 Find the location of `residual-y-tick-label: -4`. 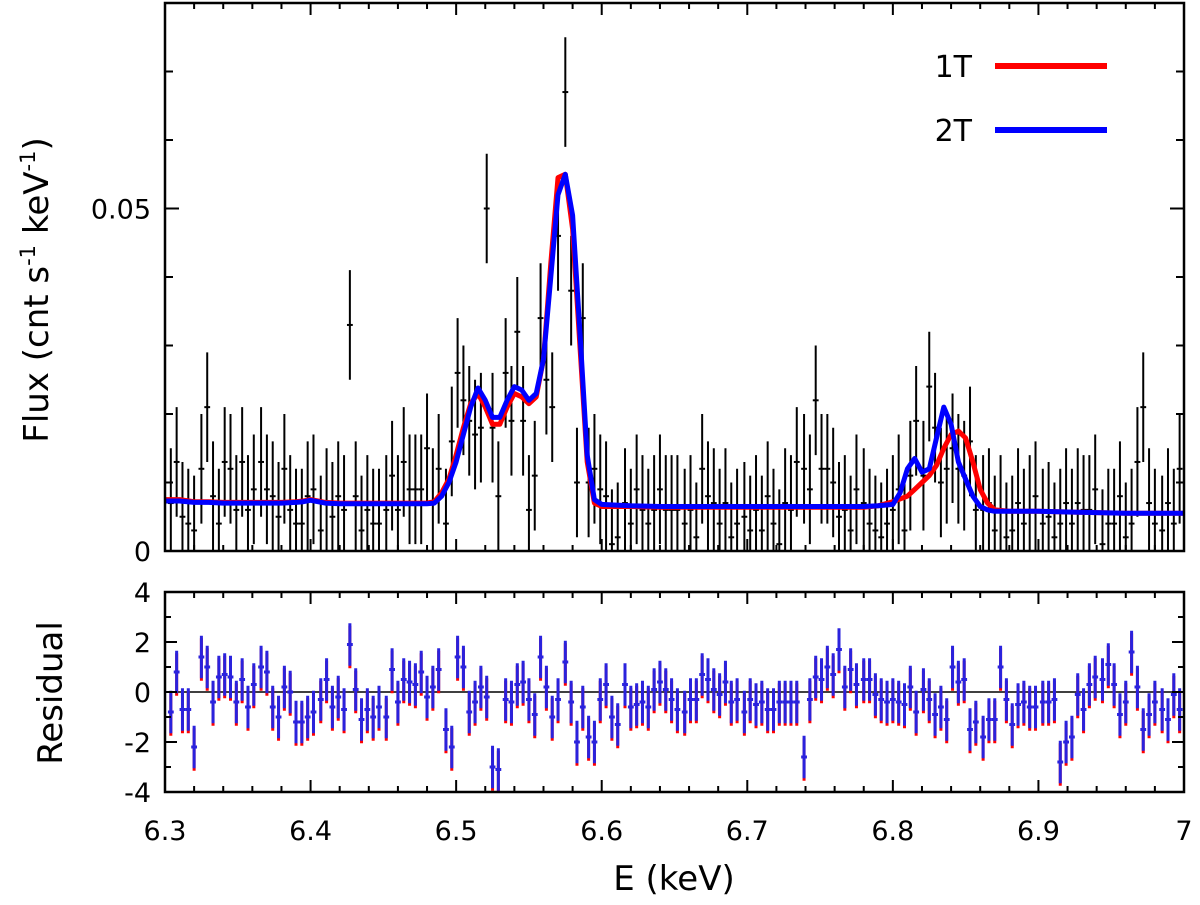

residual-y-tick-label: -4 is located at coordinates (137, 793).